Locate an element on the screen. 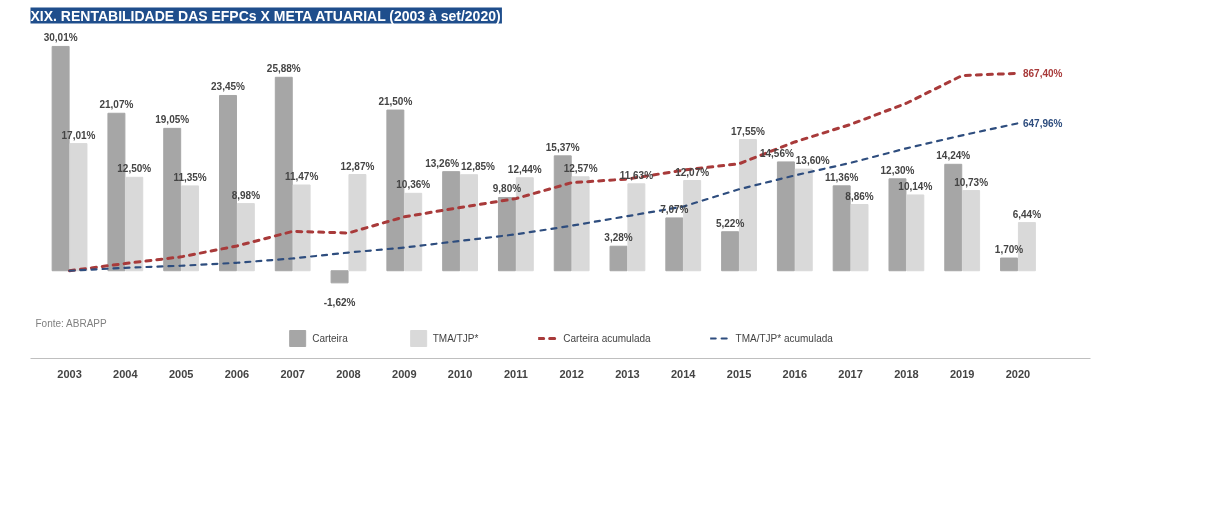  data-label: 8,86% is located at coordinates (859, 196).